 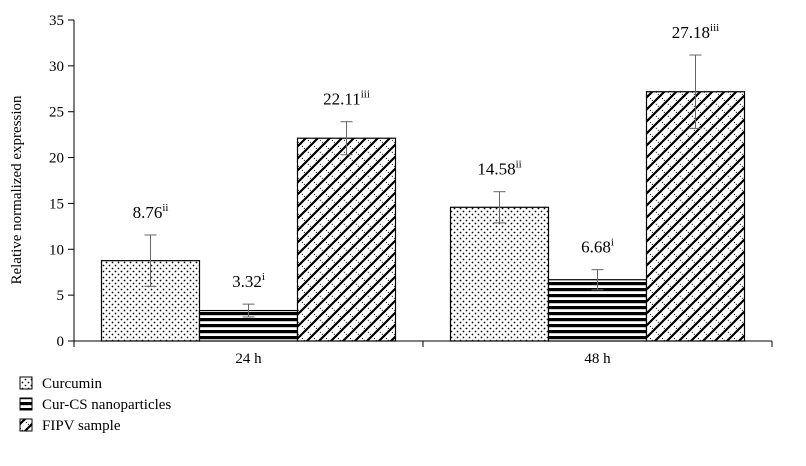 What do you see at coordinates (248, 359) in the screenshot?
I see `x-tick-label: 24 h` at bounding box center [248, 359].